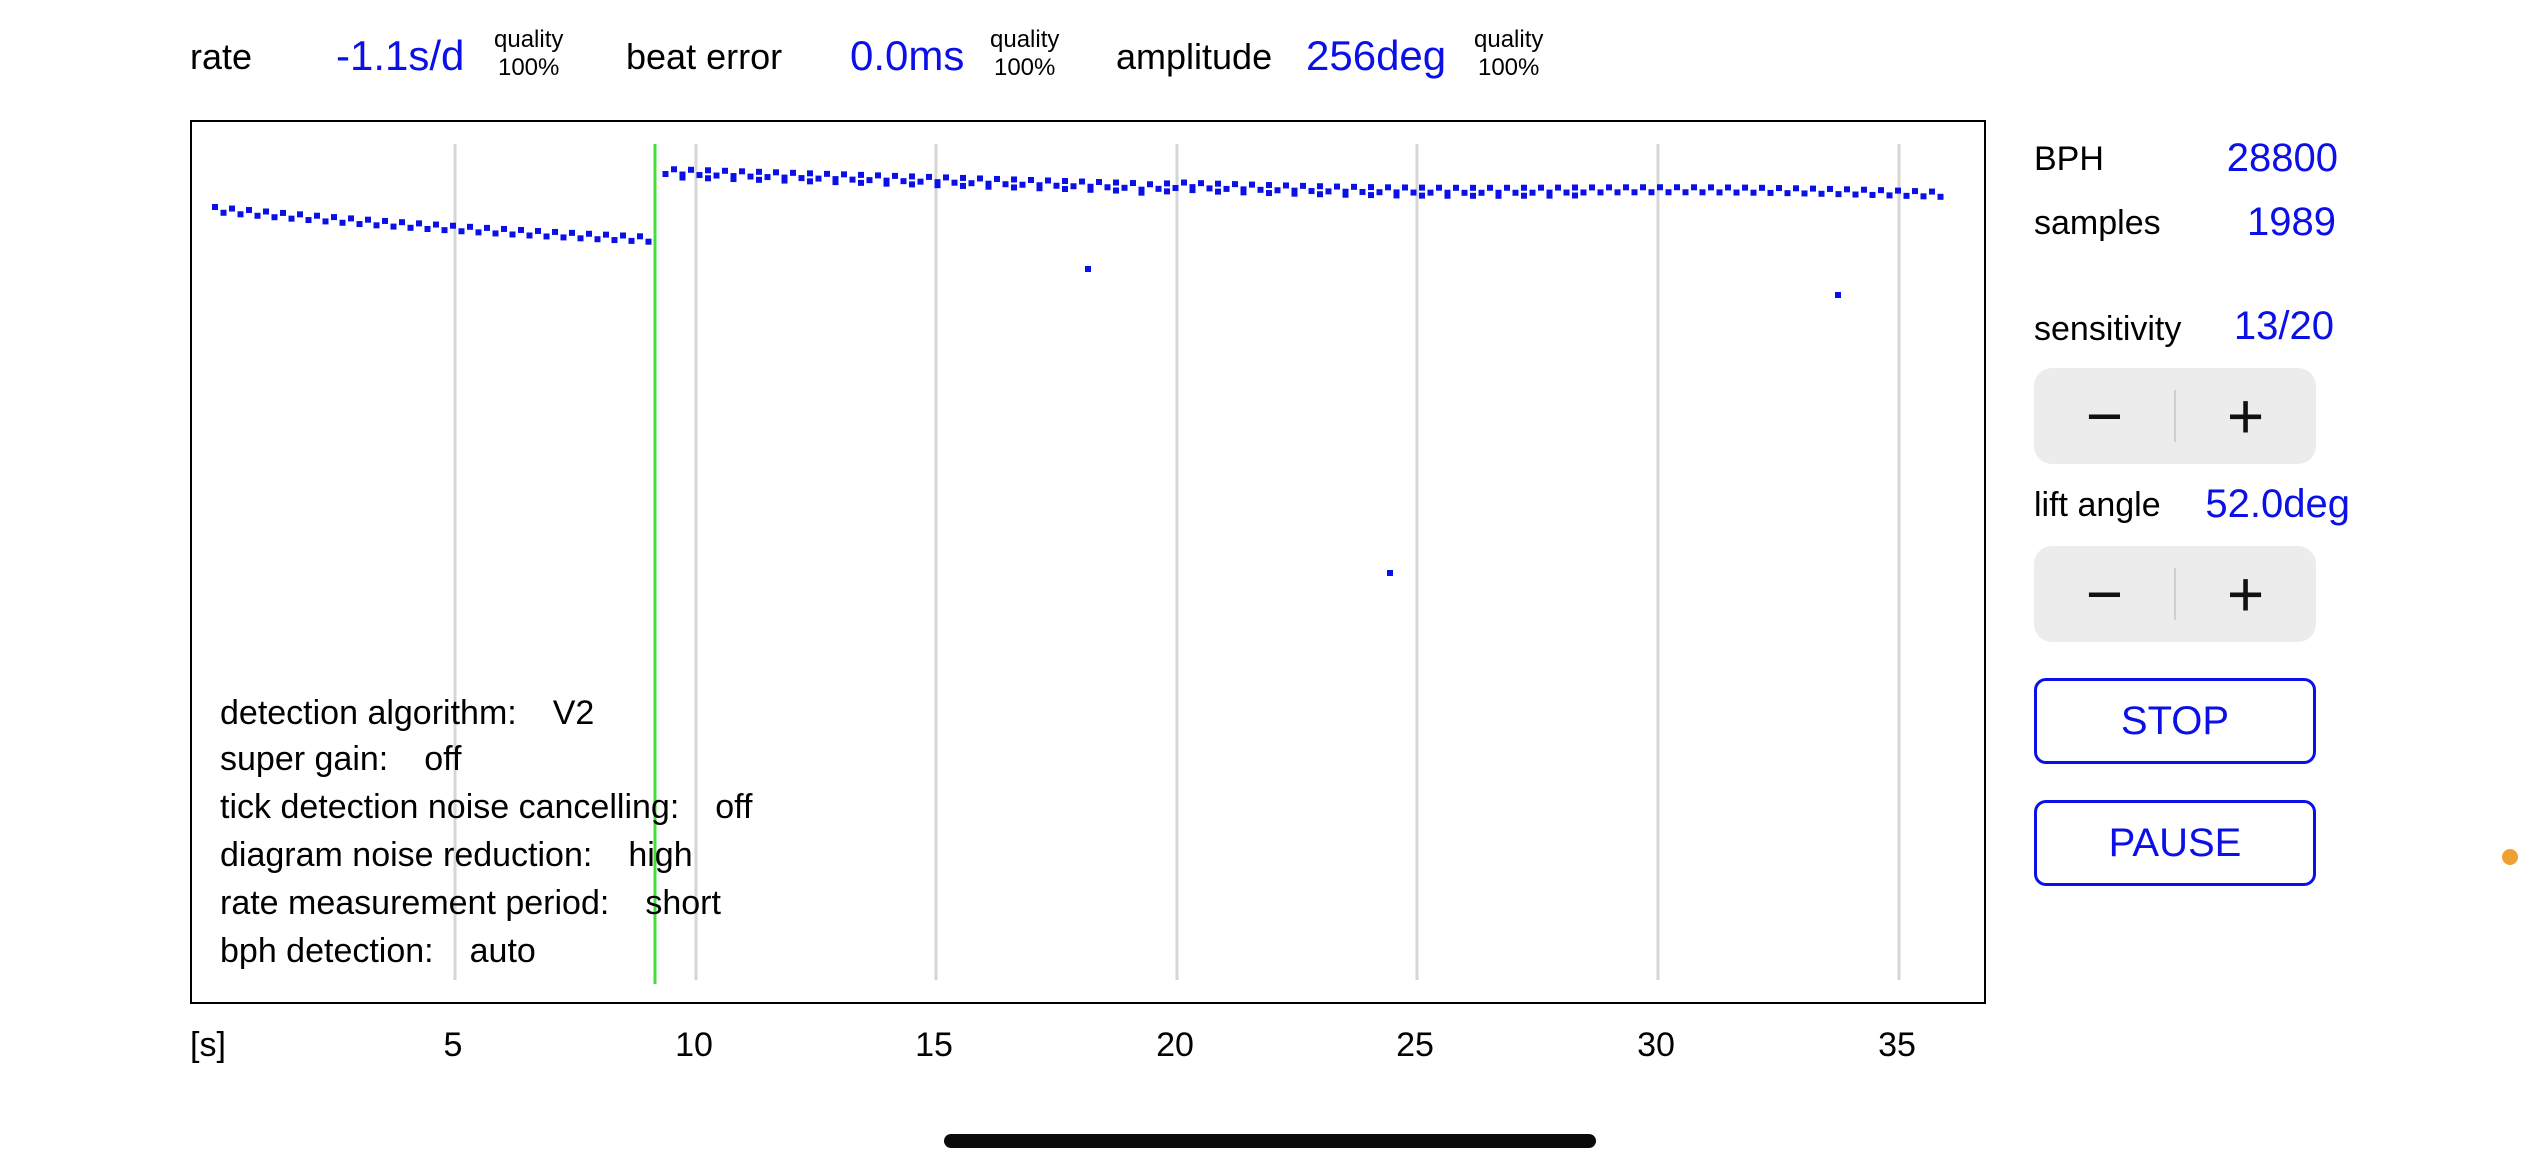  What do you see at coordinates (2104, 416) in the screenshot?
I see `sensitivity-decrease-button: −` at bounding box center [2104, 416].